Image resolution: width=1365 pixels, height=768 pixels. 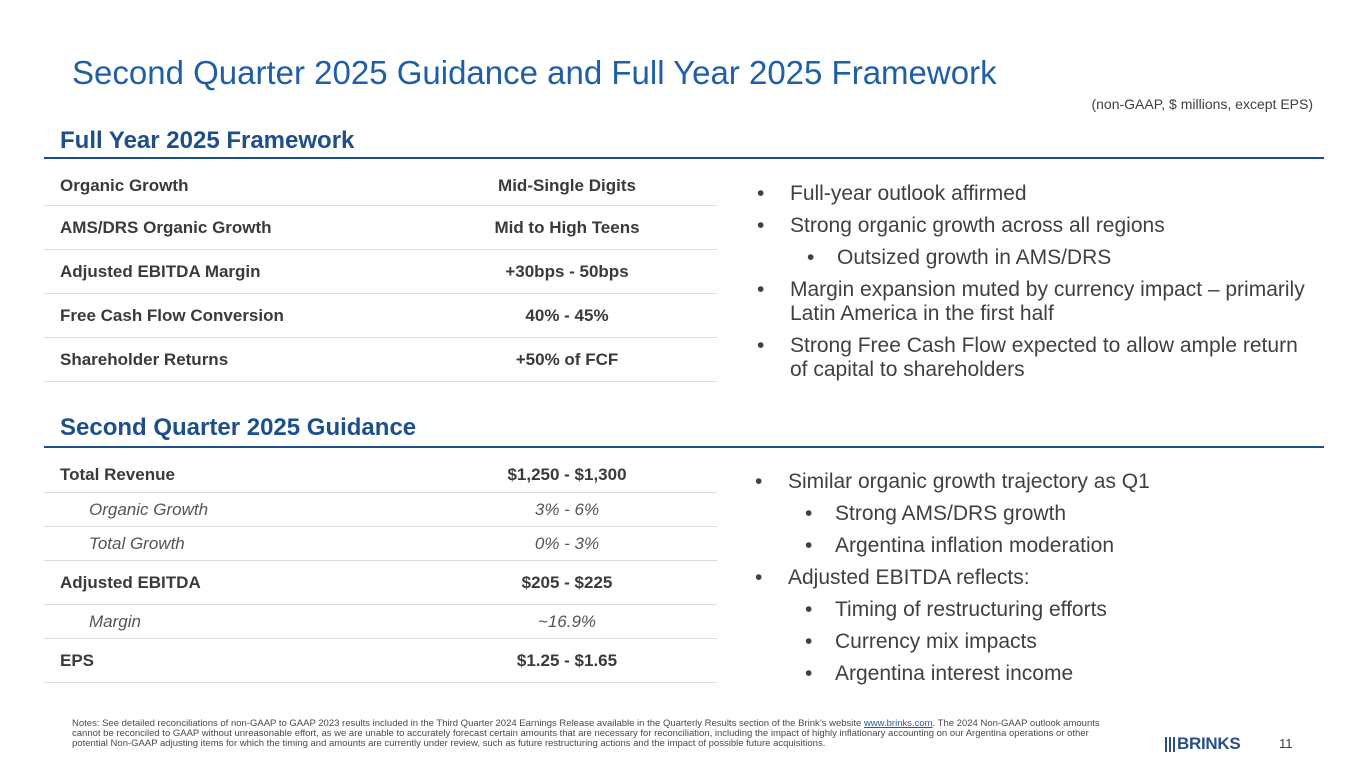 What do you see at coordinates (115, 621) in the screenshot?
I see `row-label: Margin` at bounding box center [115, 621].